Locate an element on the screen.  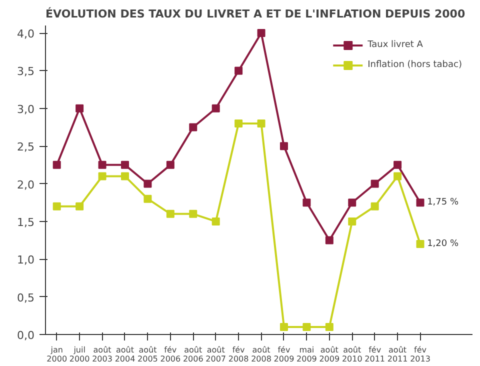
x-tick-label: fév 2013 is located at coordinates (420, 355).